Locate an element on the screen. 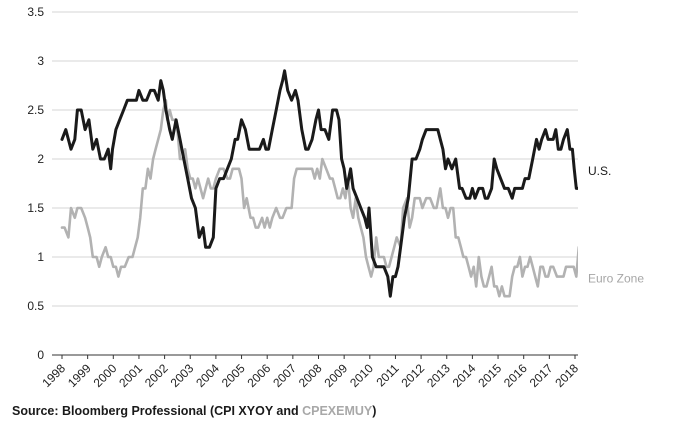 The width and height of the screenshot is (683, 428). y-tick-label: 0.5 is located at coordinates (35, 306).